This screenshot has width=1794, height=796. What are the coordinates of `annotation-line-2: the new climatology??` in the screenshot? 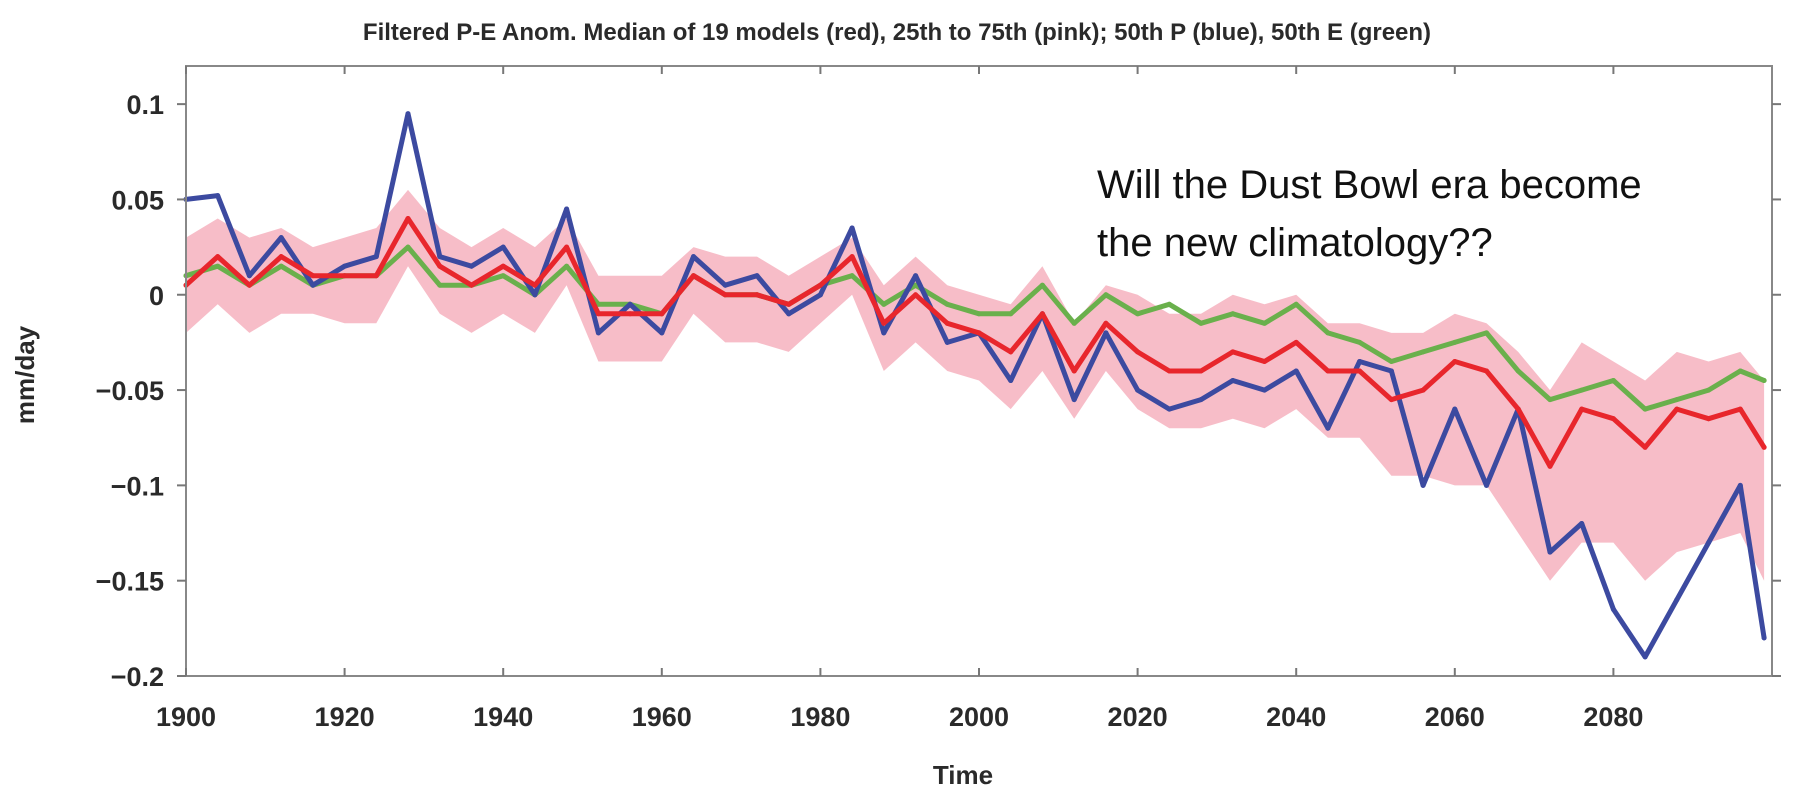 It's located at (1295, 243).